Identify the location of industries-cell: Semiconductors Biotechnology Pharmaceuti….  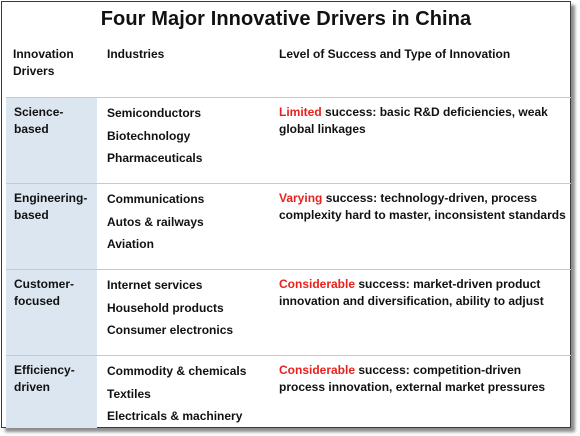
(192, 136).